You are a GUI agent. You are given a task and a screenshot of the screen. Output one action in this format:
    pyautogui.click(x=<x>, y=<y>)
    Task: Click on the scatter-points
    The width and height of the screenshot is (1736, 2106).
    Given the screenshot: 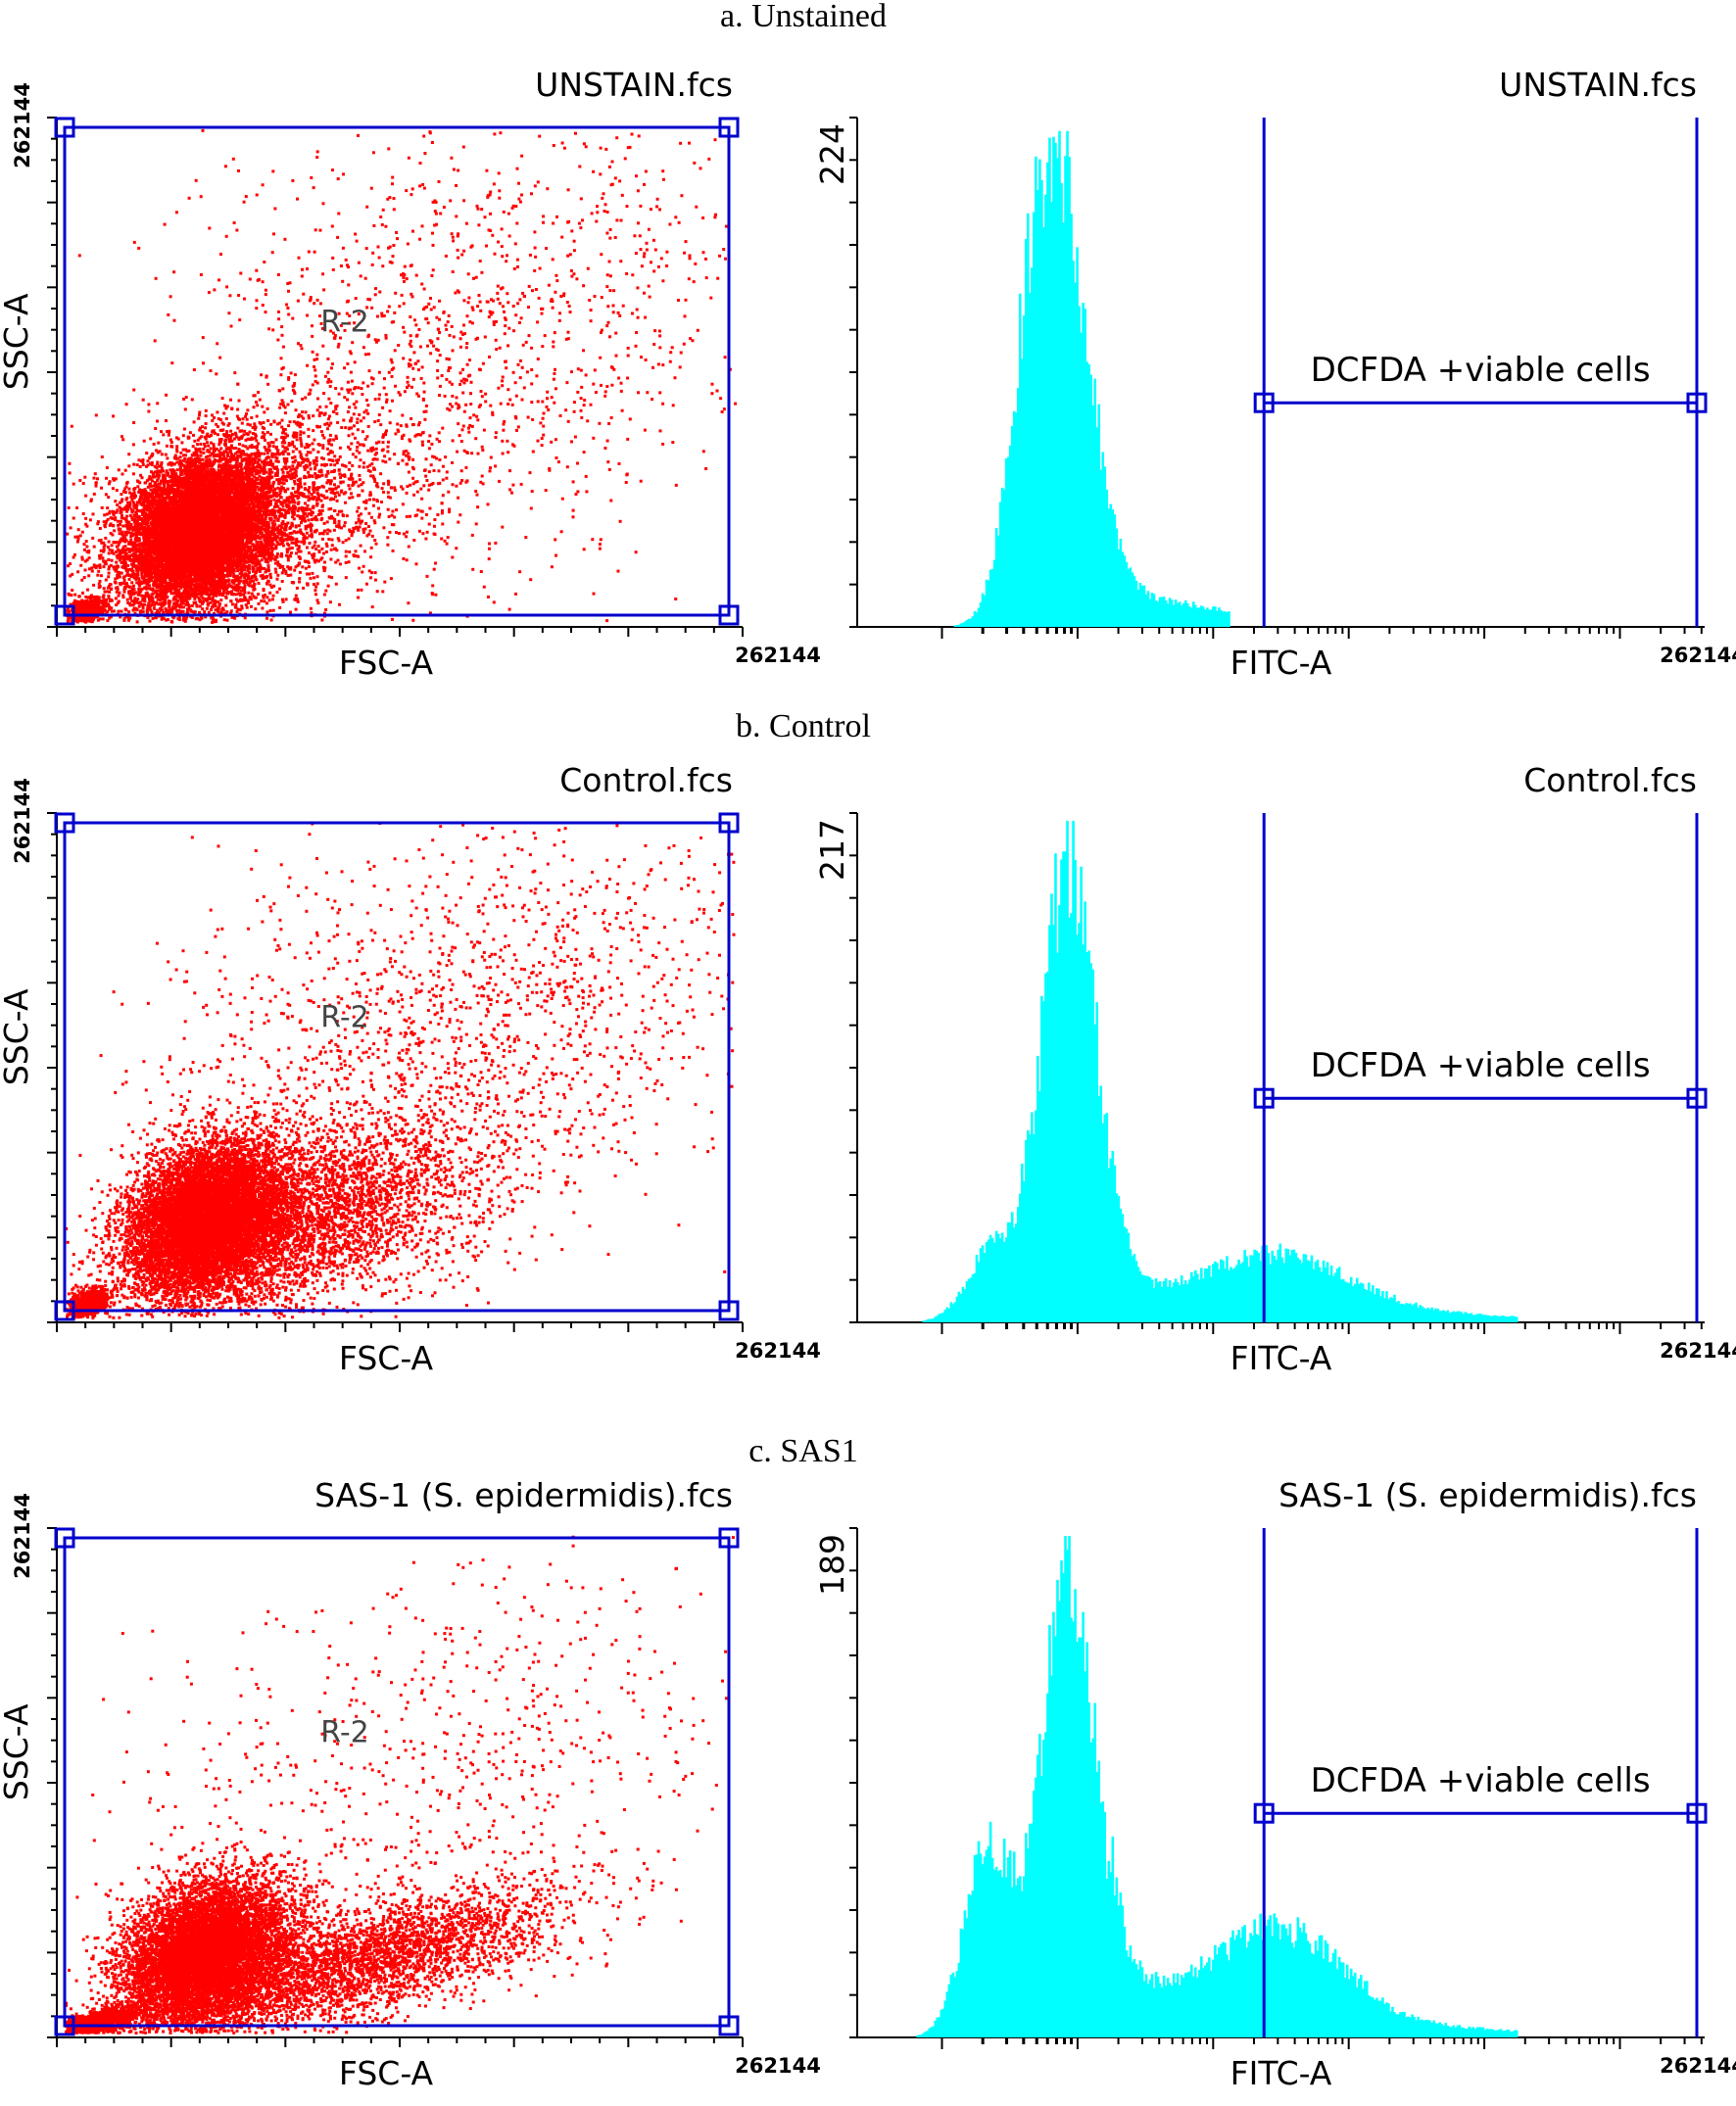 What is the action you would take?
    pyautogui.click(x=401, y=374)
    